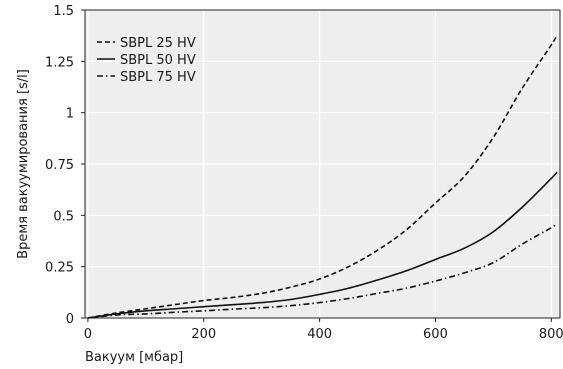 The image size is (563, 369). I want to click on x-tick-label: 600, so click(435, 334).